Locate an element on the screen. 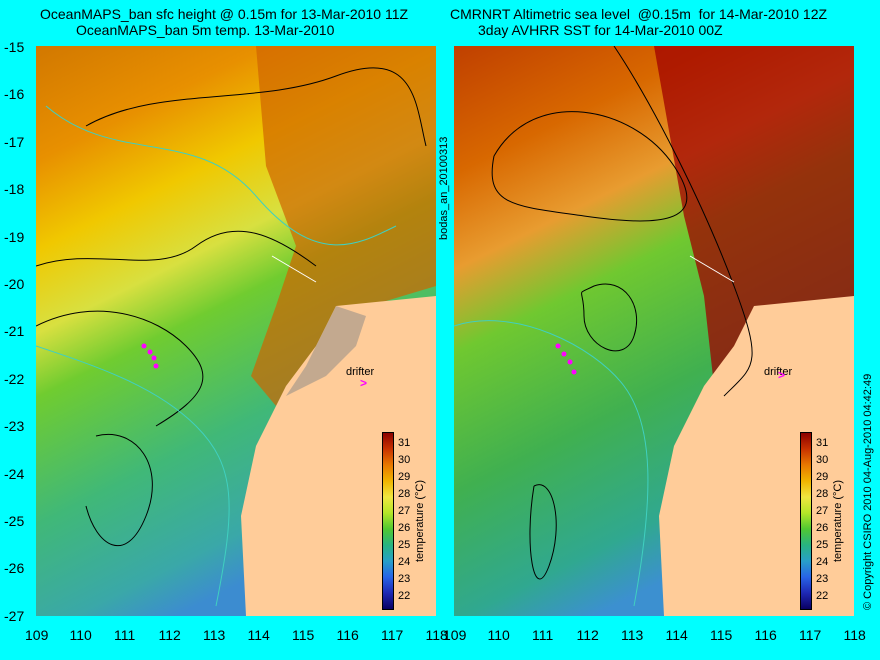  y-tick-label: -15 is located at coordinates (14, 47).